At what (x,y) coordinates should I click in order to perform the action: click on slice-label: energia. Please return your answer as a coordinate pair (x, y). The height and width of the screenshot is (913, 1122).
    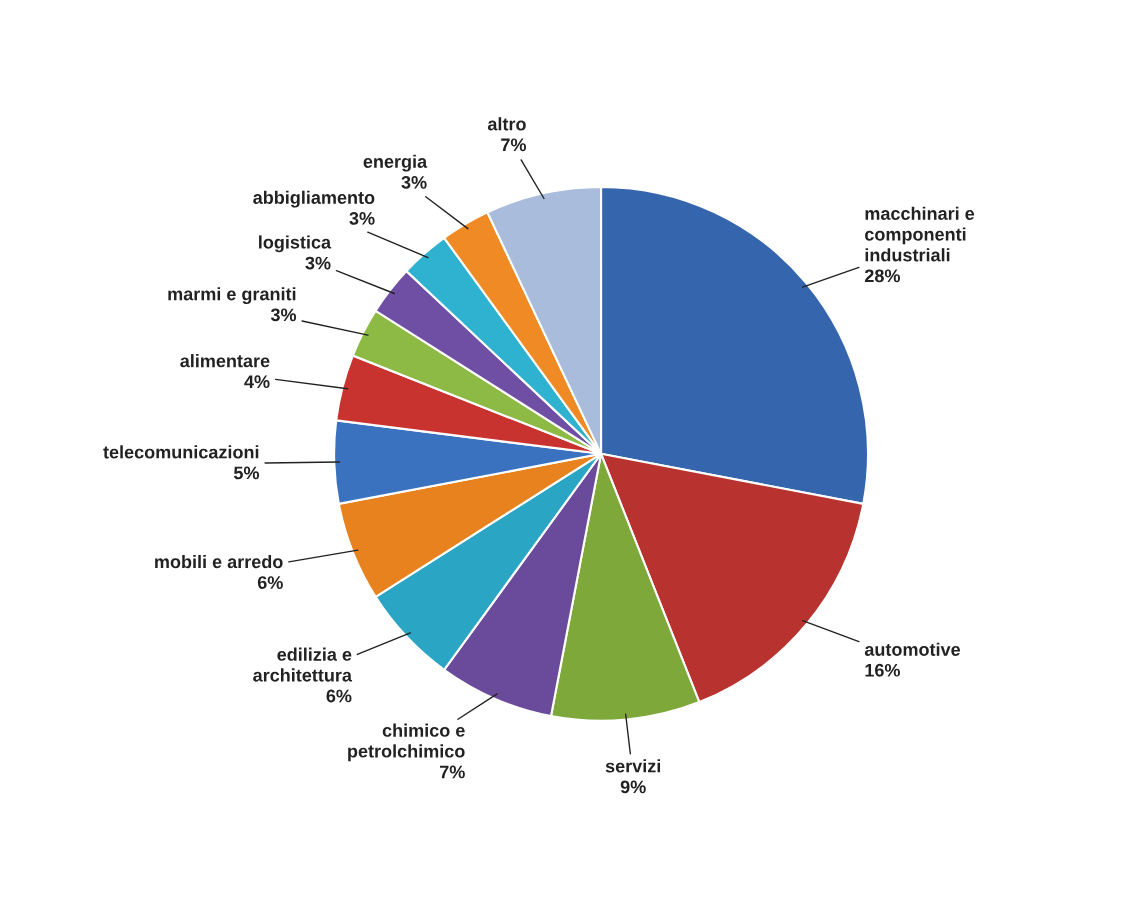
    Looking at the image, I should click on (395, 163).